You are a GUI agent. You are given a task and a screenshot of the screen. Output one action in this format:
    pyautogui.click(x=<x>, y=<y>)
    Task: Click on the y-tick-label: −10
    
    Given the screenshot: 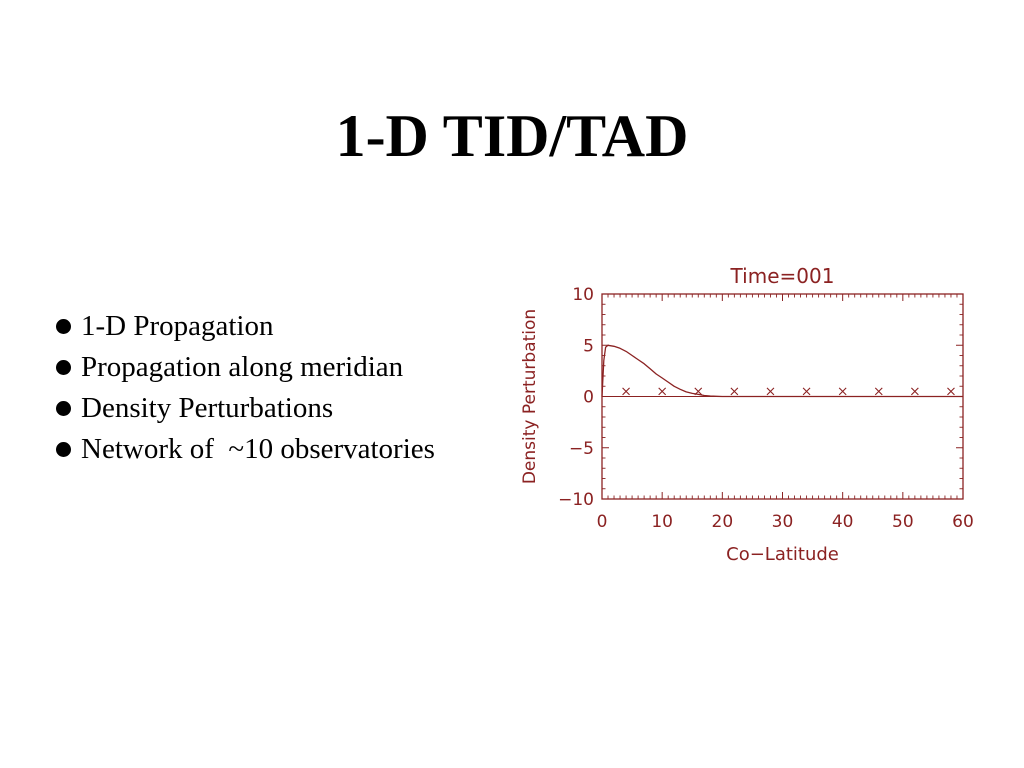 What is the action you would take?
    pyautogui.click(x=576, y=500)
    